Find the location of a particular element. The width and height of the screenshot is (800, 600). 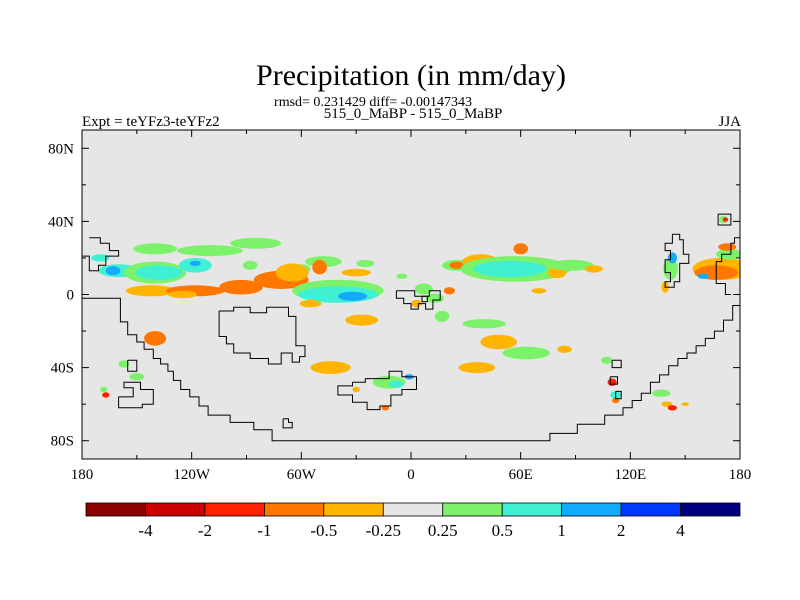

colorbar-label-5: 0.25 is located at coordinates (443, 530).